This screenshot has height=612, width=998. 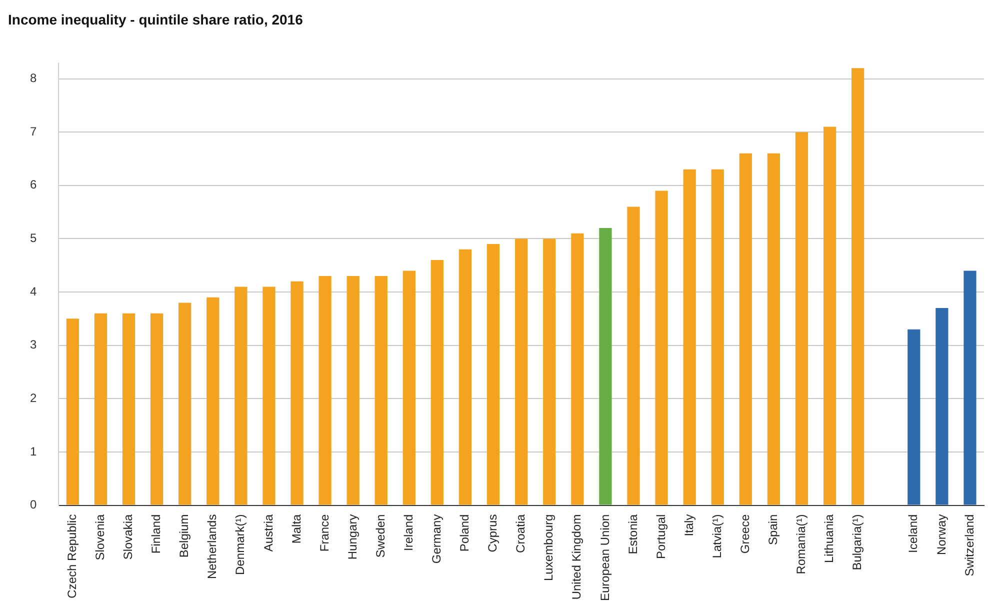 I want to click on x-tick-label: Portugal, so click(x=661, y=536).